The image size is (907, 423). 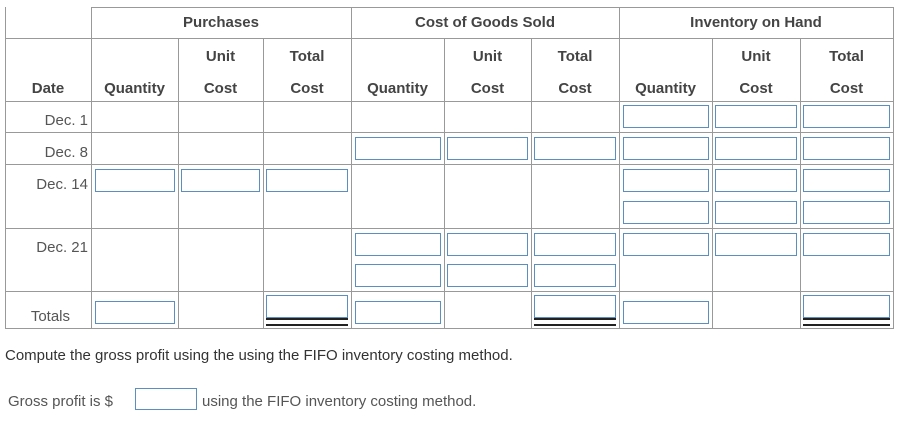 I want to click on dec8-inventory-quantity-input, so click(x=666, y=148).